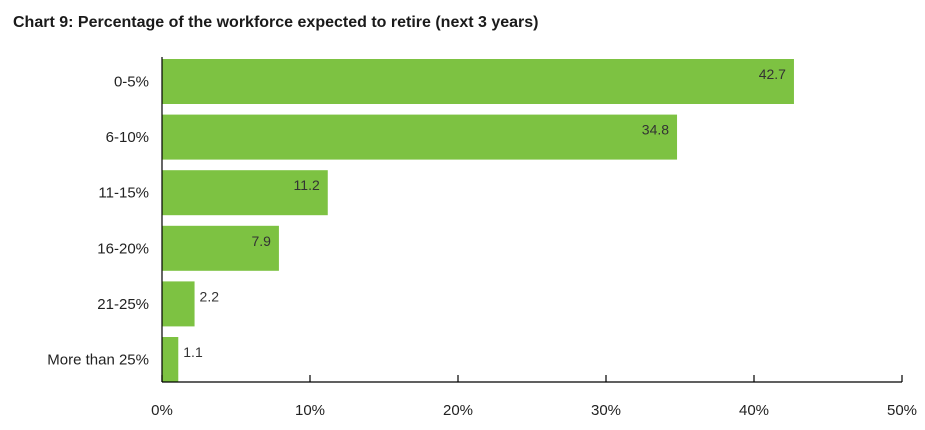 The height and width of the screenshot is (430, 925). I want to click on x-tick-label-6: 50%, so click(902, 410).